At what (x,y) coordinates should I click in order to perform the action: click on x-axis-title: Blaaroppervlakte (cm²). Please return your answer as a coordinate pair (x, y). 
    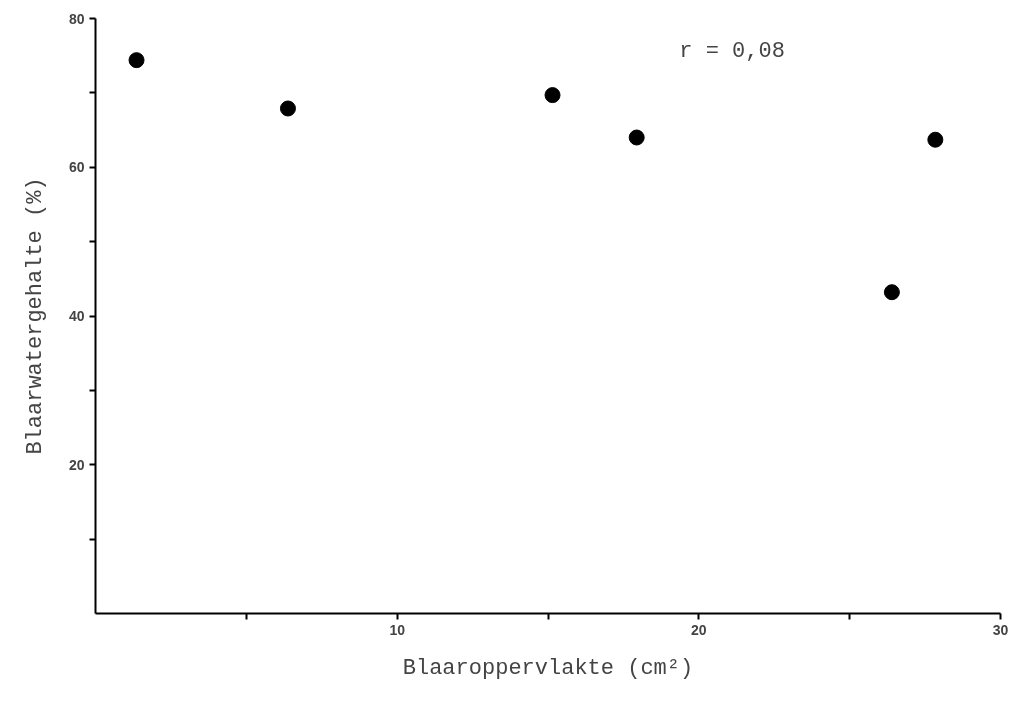
    Looking at the image, I should click on (548, 668).